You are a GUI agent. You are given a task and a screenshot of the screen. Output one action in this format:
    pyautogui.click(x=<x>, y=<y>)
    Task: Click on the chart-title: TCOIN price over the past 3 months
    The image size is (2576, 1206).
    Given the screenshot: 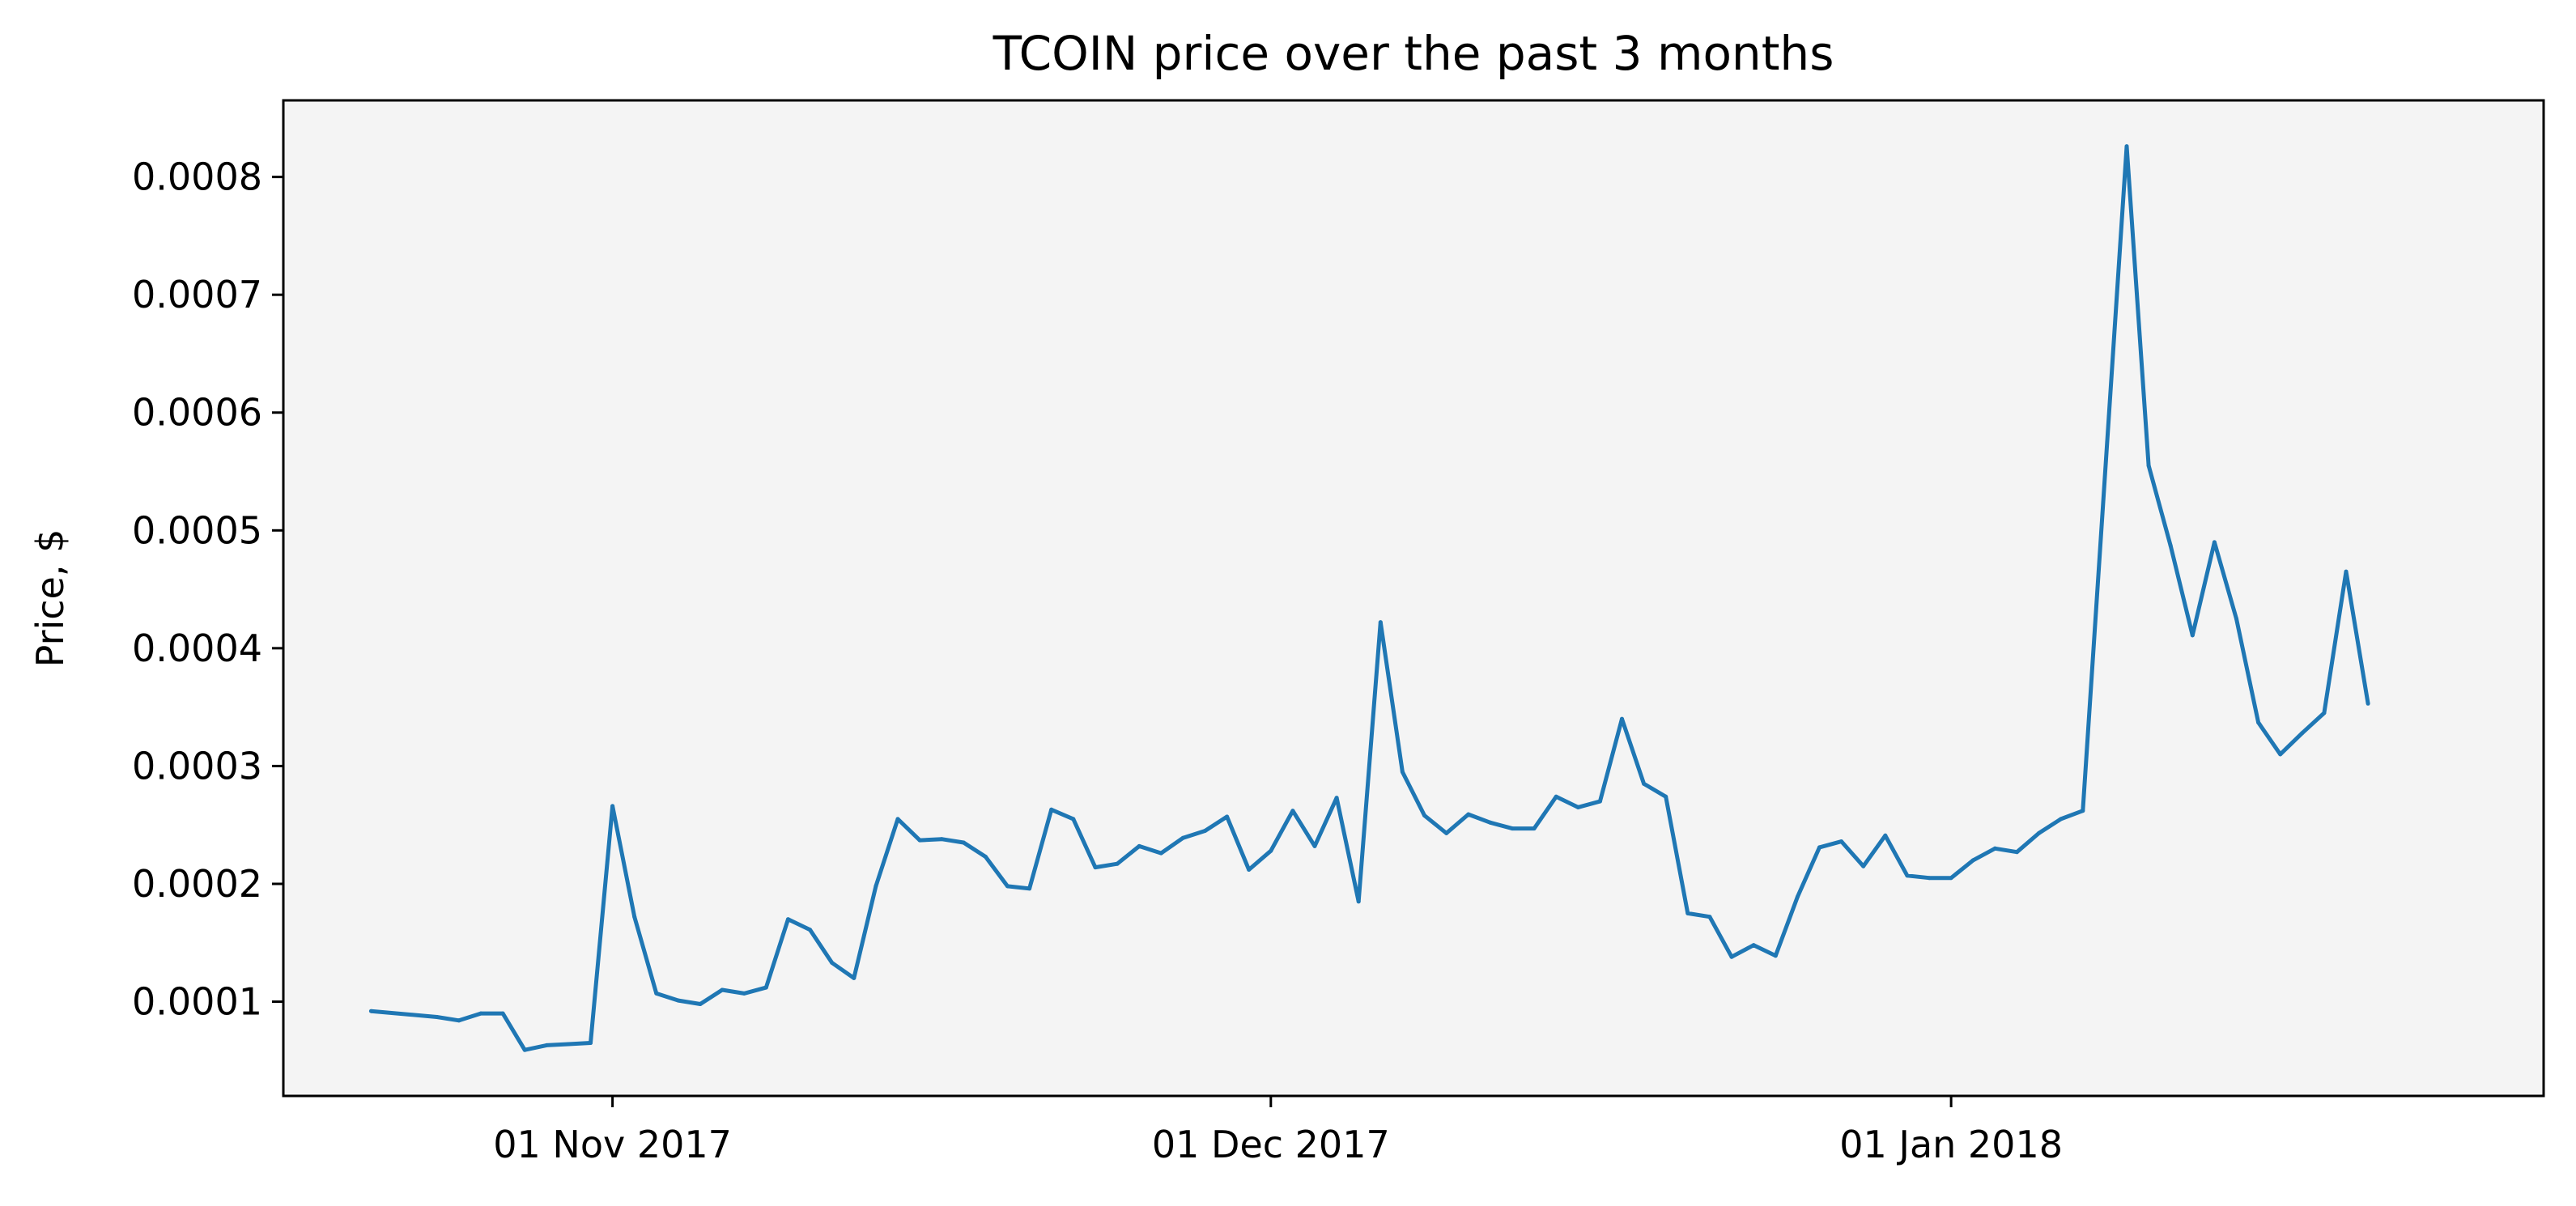 What is the action you would take?
    pyautogui.click(x=1413, y=53)
    